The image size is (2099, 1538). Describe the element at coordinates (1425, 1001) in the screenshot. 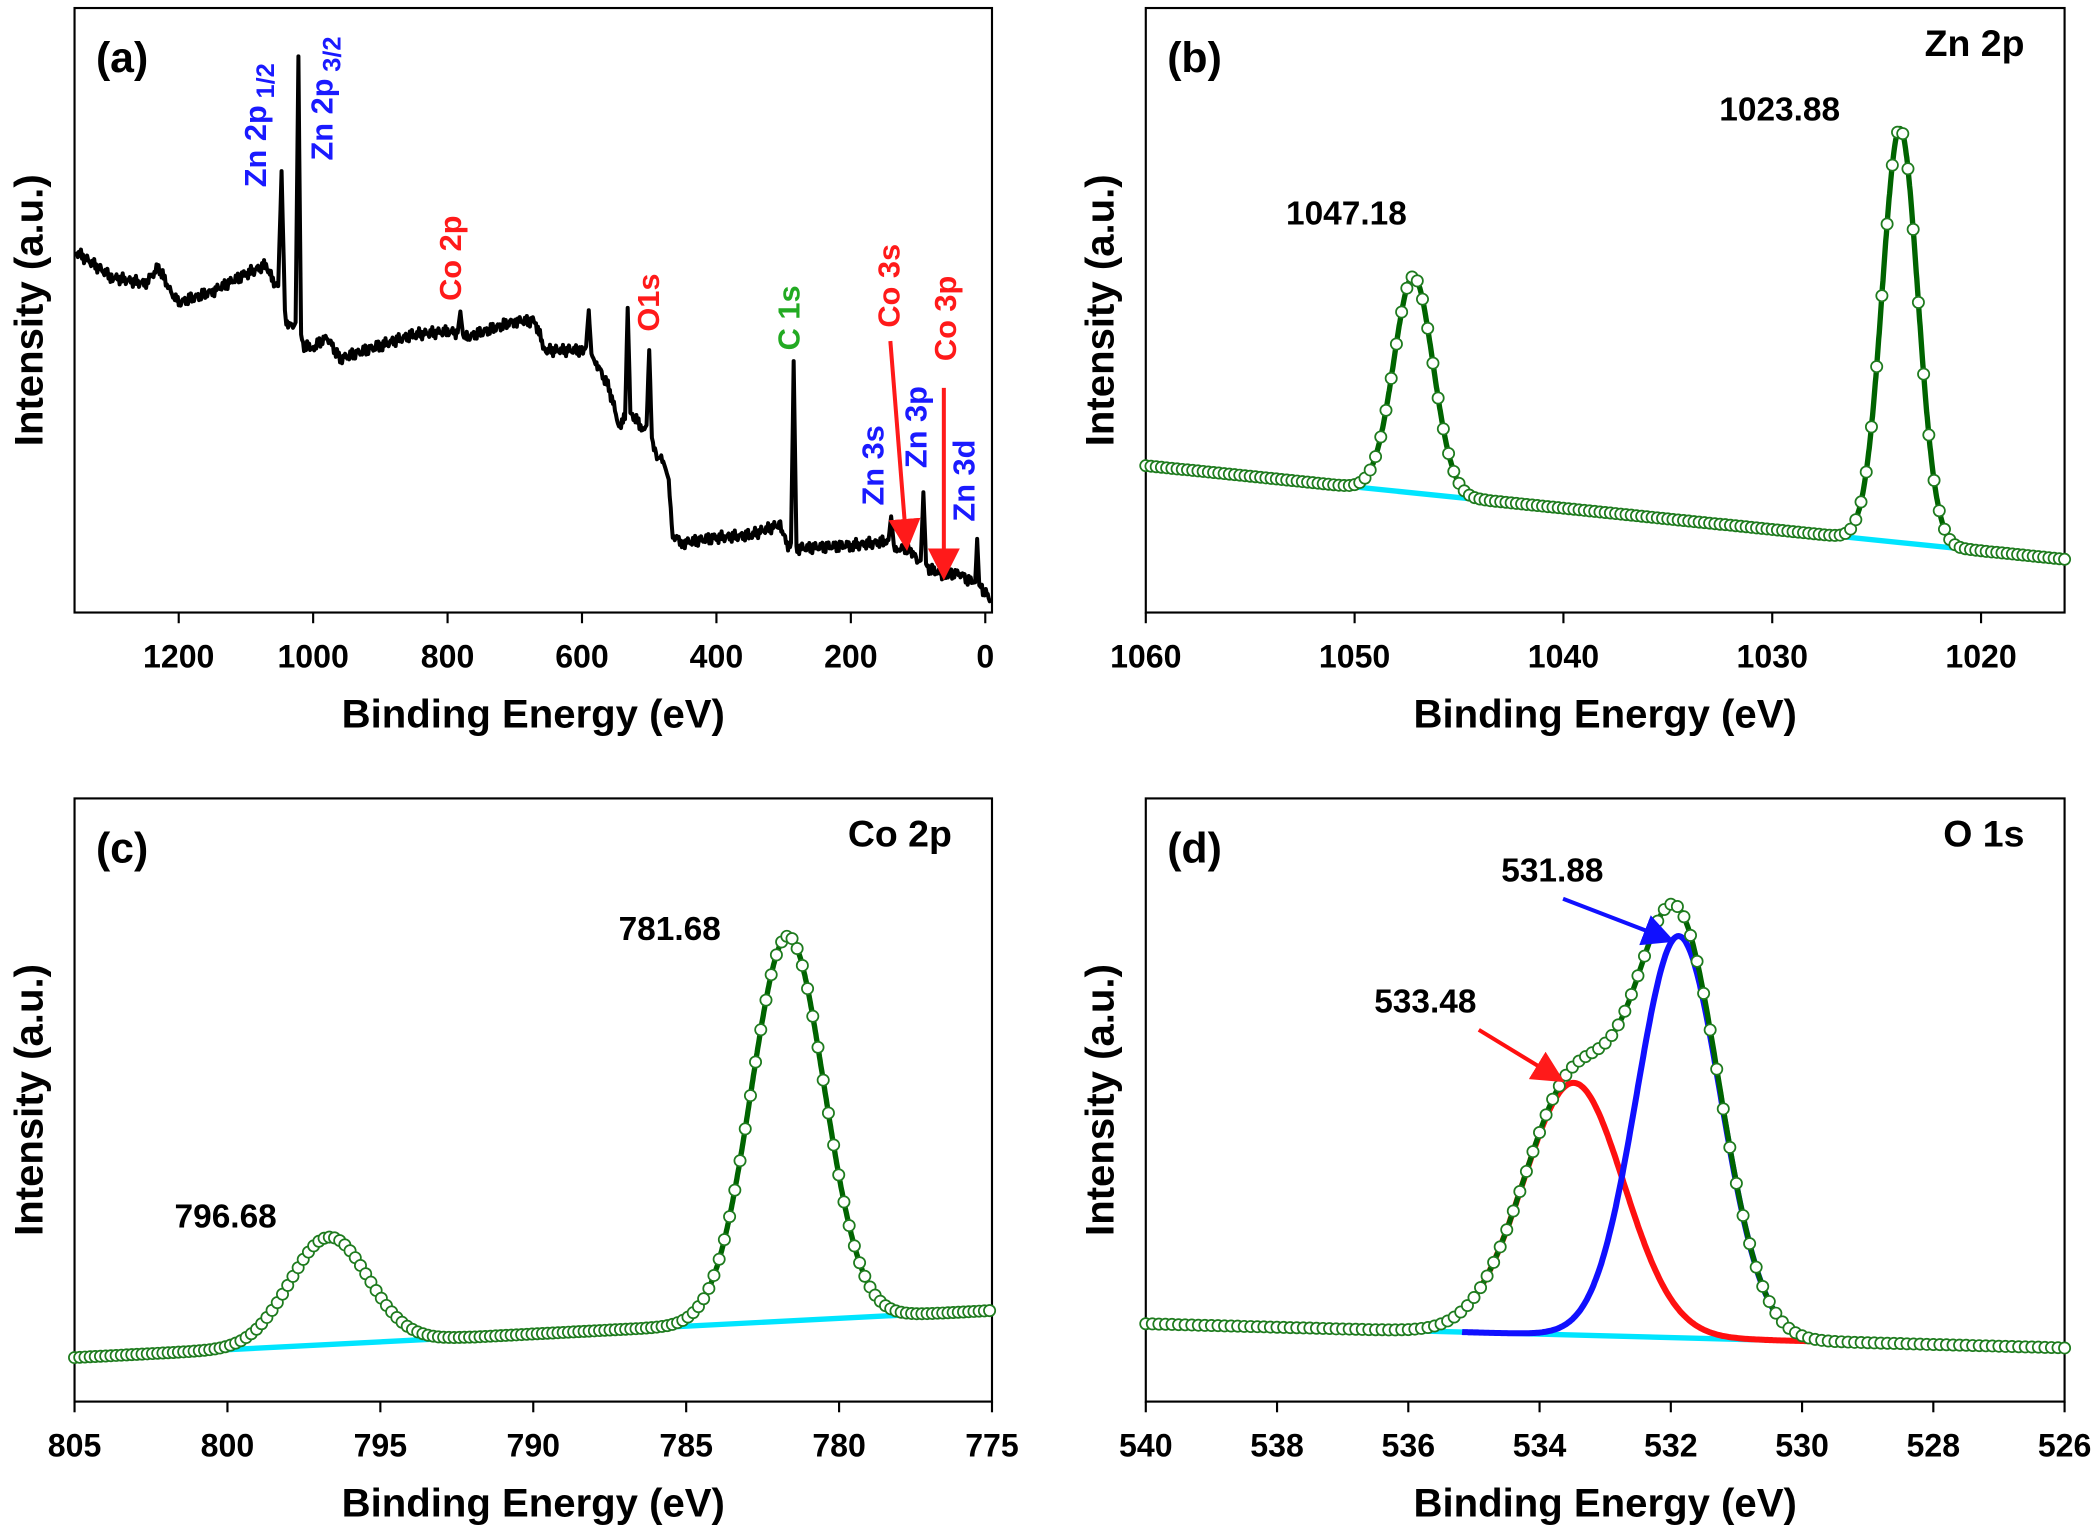

I see `peak-label: 533.48` at that location.